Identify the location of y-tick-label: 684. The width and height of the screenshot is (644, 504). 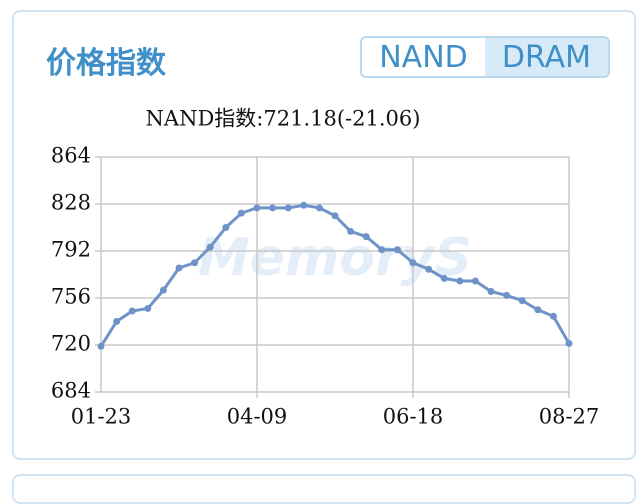
(71, 391).